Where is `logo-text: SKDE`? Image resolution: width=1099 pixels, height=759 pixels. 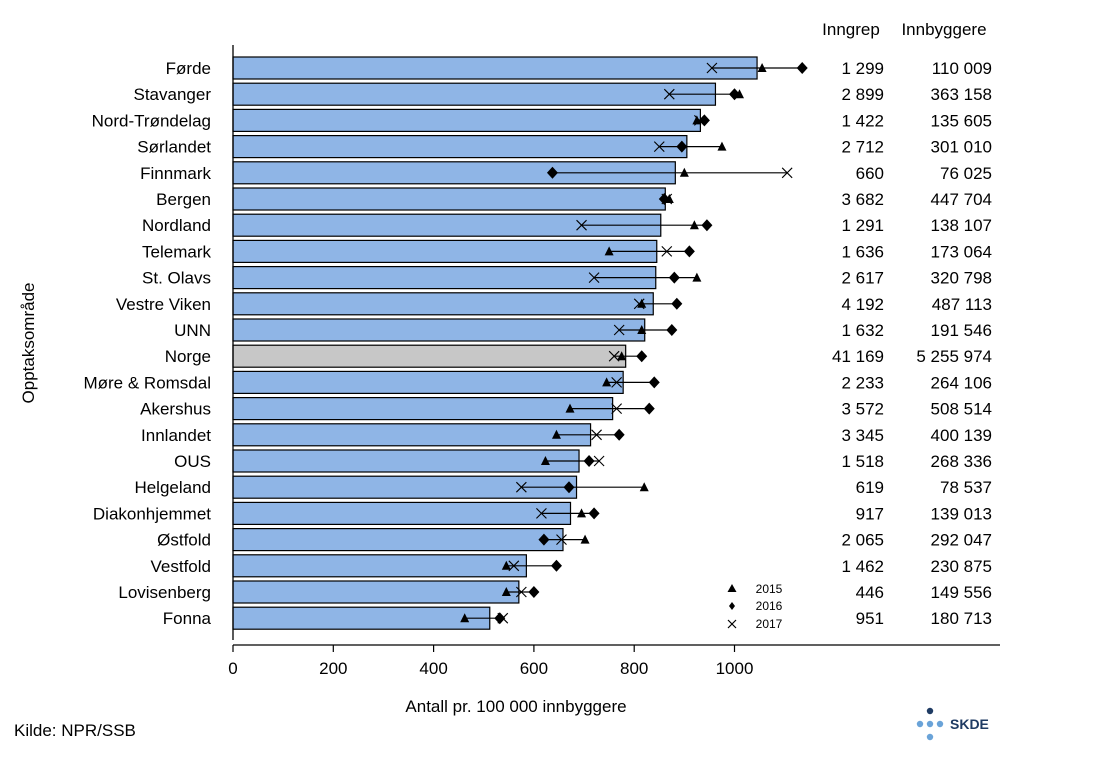
logo-text: SKDE is located at coordinates (969, 724).